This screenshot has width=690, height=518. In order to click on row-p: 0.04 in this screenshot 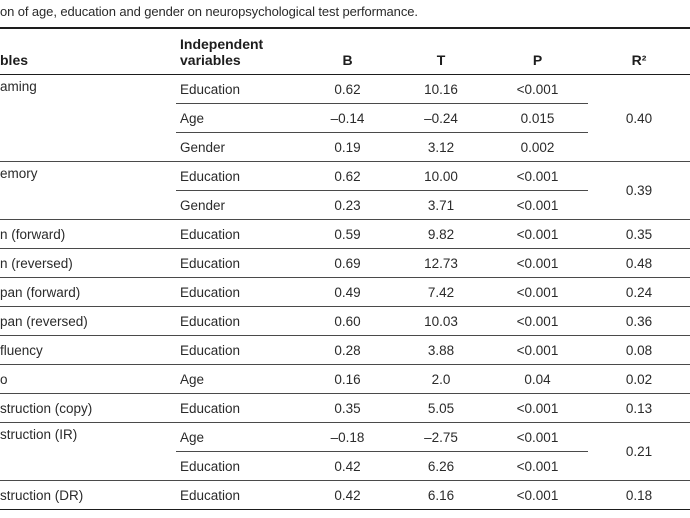, I will do `click(537, 379)`.